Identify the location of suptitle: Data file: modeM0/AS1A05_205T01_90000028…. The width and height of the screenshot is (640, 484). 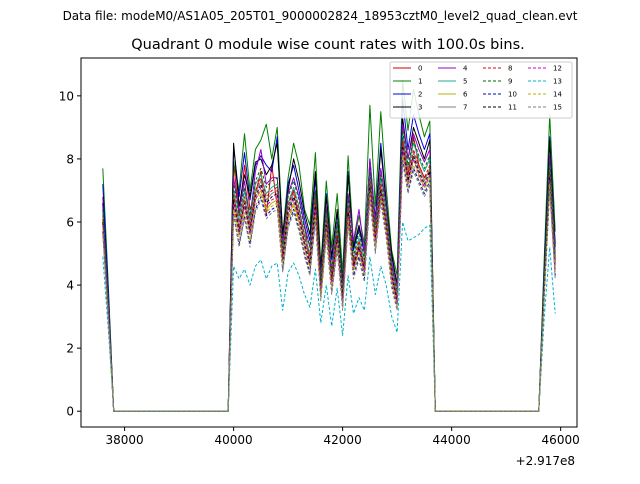
(320, 16).